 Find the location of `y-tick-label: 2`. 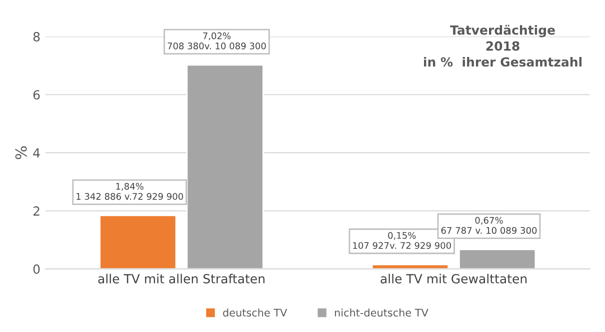

y-tick-label: 2 is located at coordinates (36, 211).